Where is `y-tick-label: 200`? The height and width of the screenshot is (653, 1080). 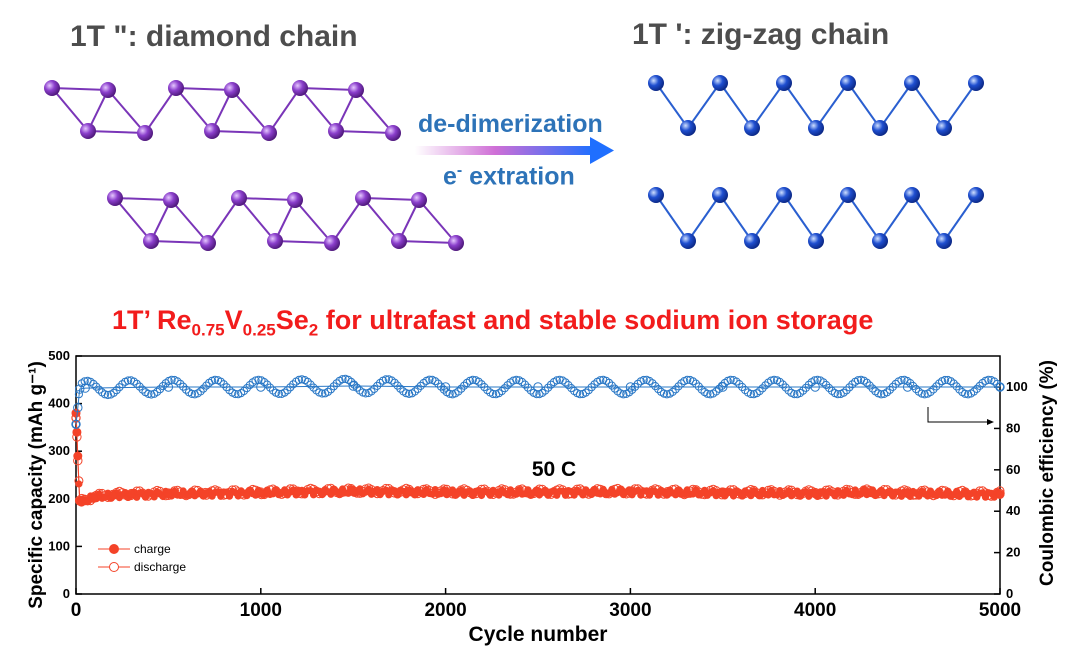
y-tick-label: 200 is located at coordinates (59, 498).